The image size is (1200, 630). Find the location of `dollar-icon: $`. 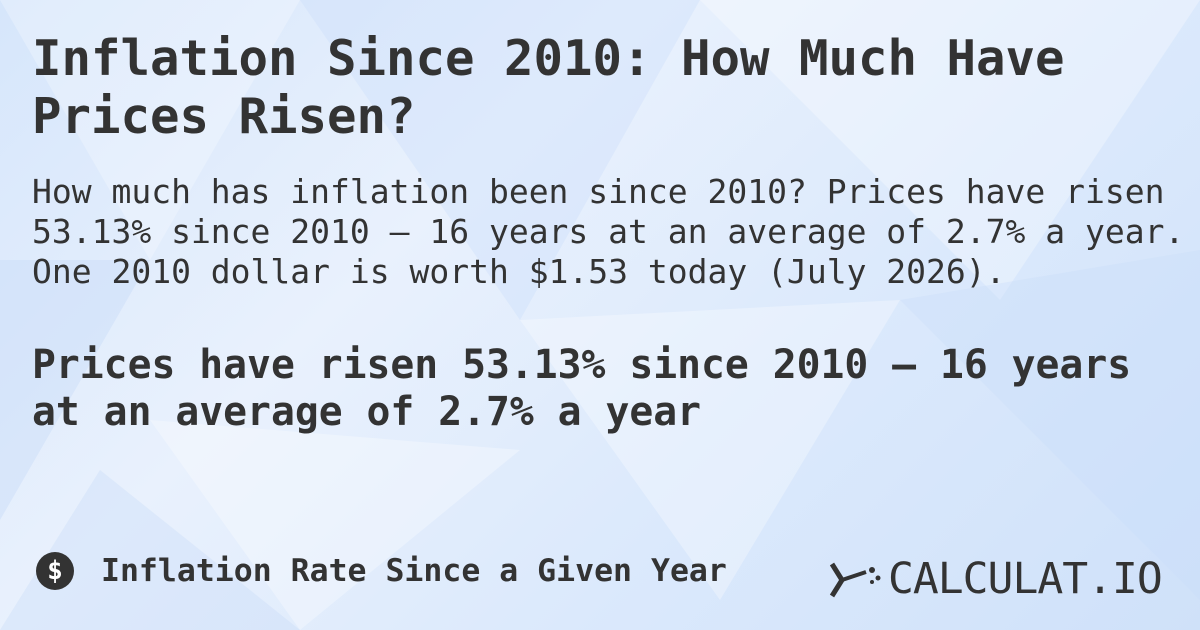

dollar-icon: $ is located at coordinates (55, 571).